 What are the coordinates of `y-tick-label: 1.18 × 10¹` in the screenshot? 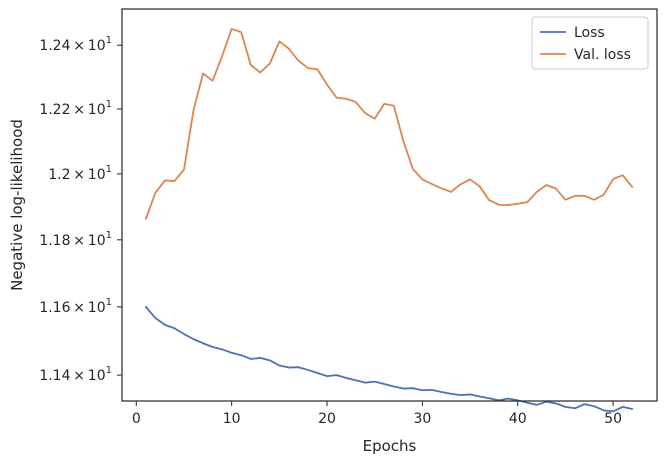 It's located at (75, 239).